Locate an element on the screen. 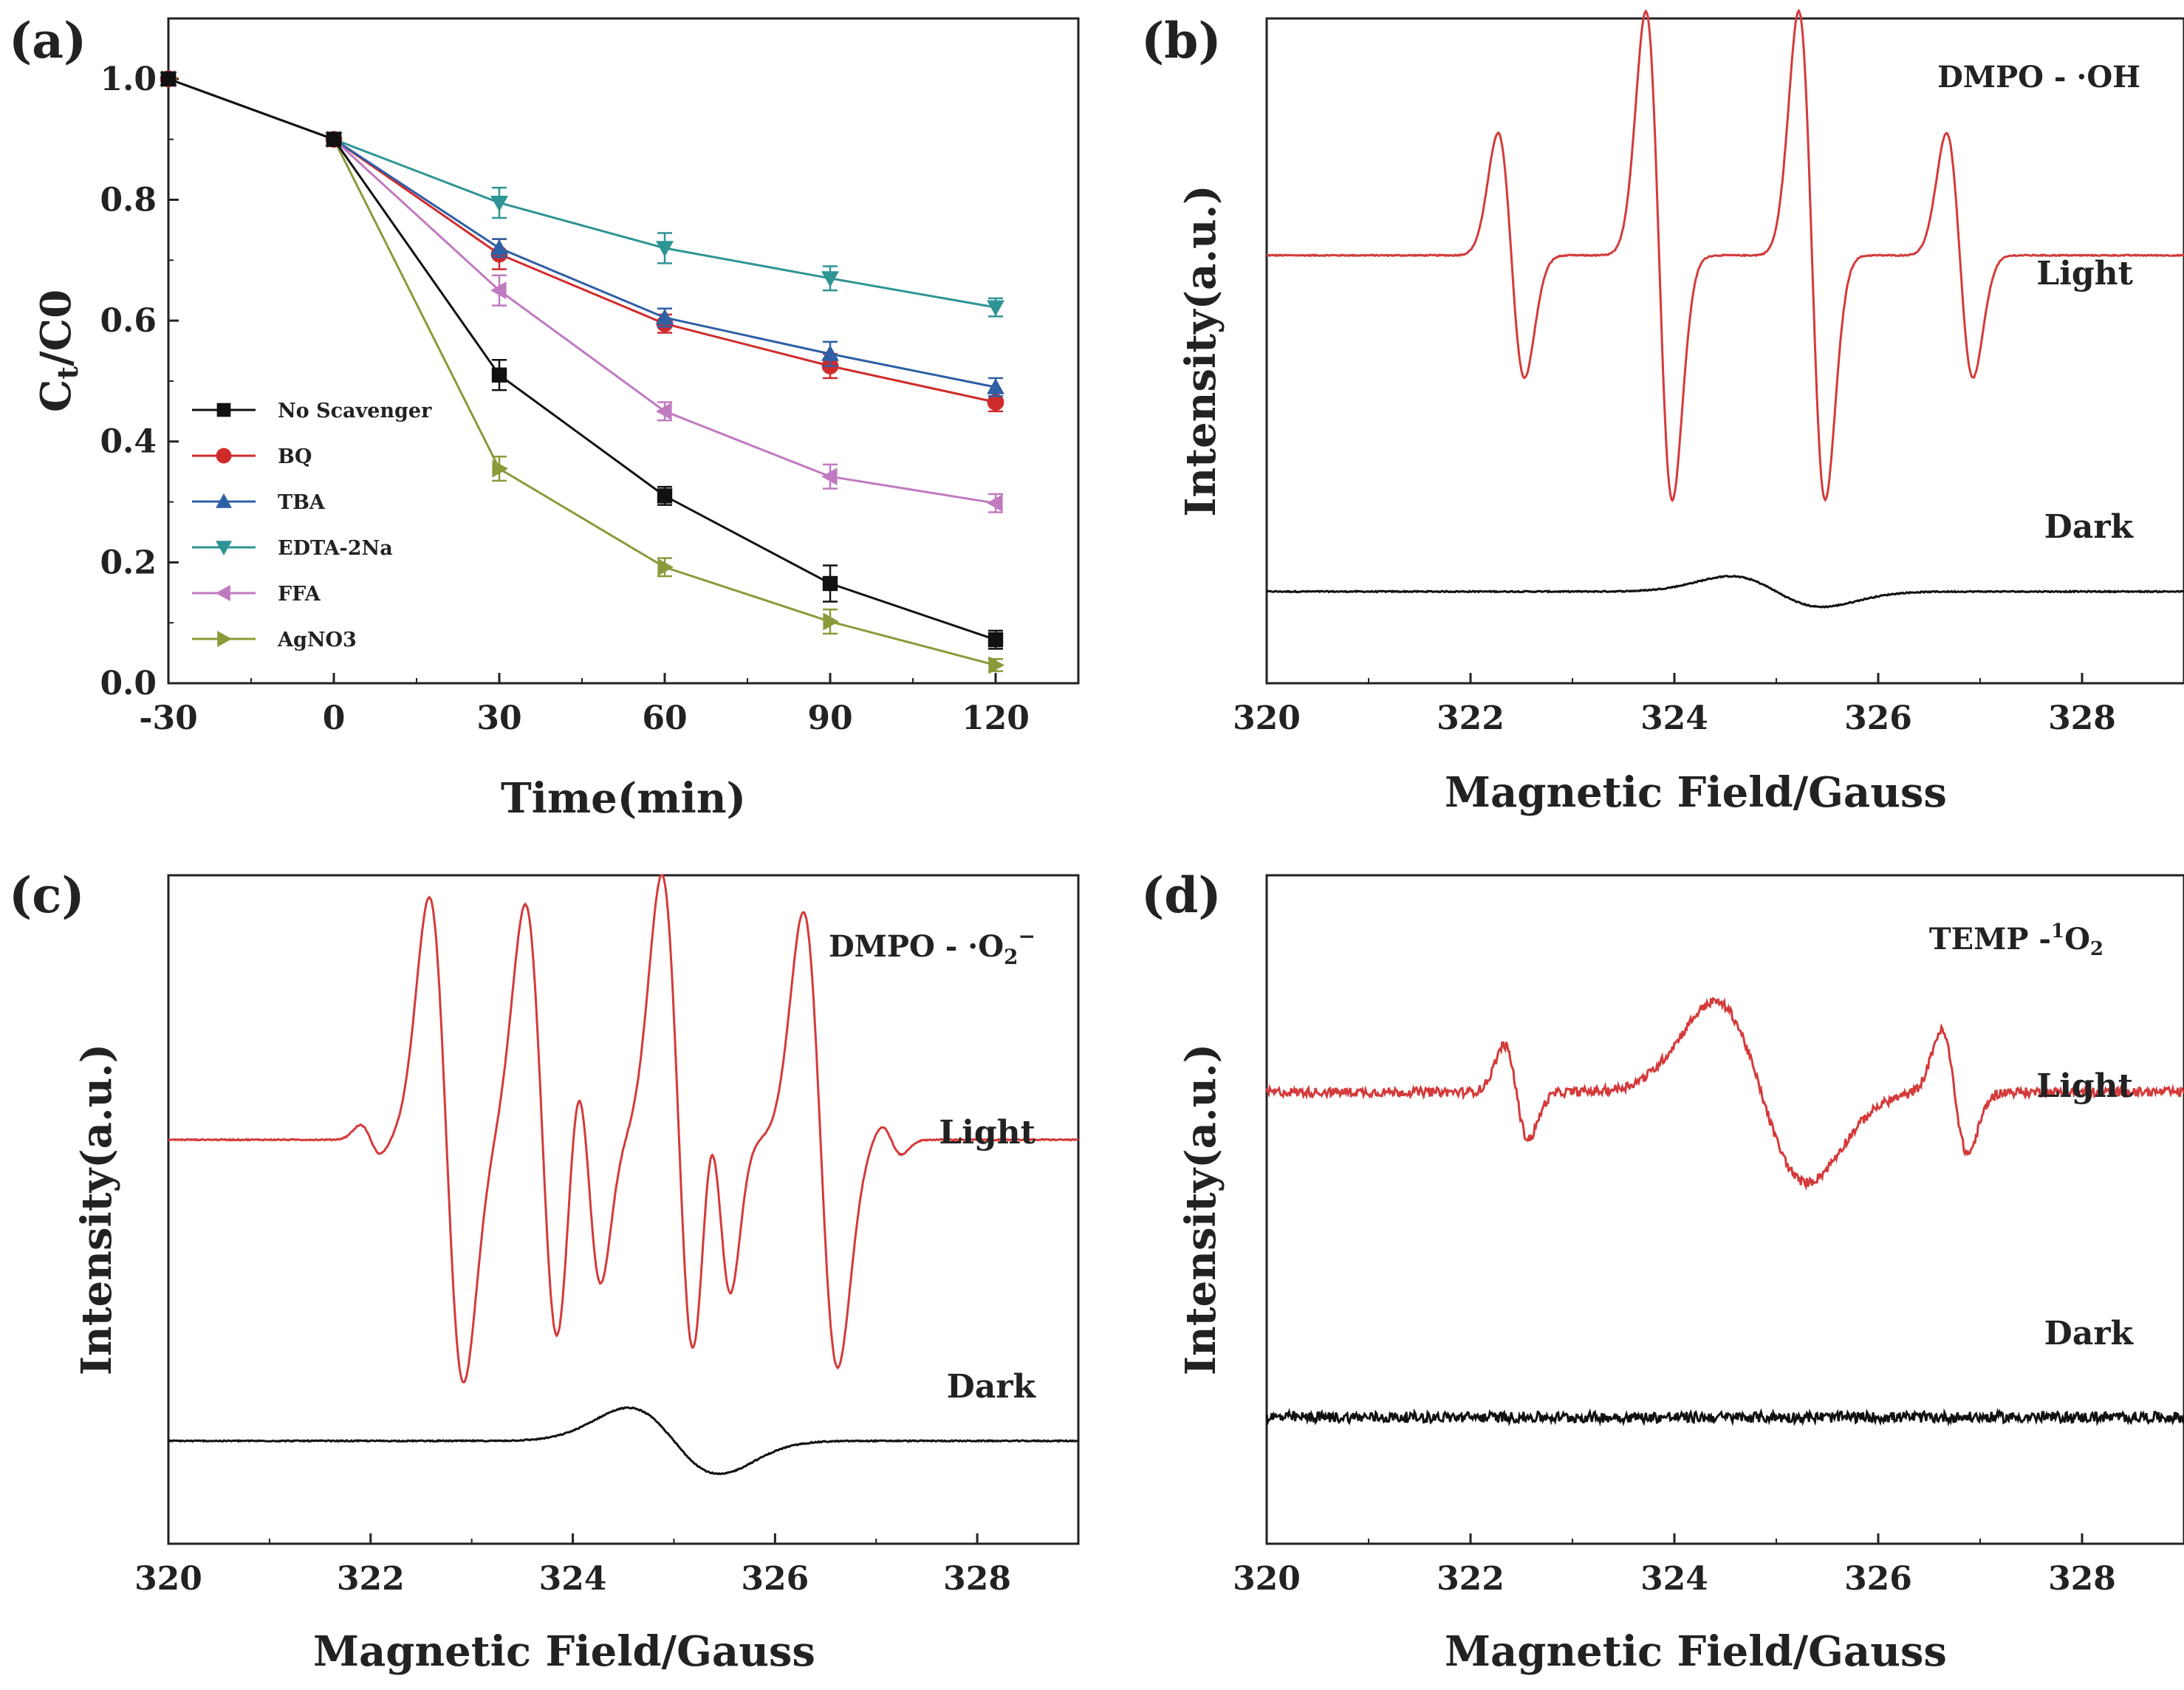 The width and height of the screenshot is (2184, 1690). panel-d-light-label: Light is located at coordinates (2084, 1086).